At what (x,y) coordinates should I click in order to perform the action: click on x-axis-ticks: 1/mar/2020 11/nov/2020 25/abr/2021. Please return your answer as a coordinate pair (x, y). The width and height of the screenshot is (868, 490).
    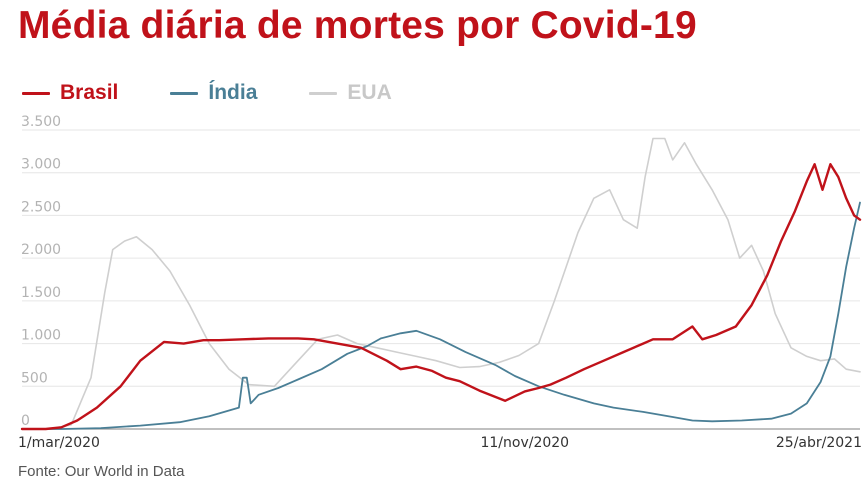
    Looking at the image, I should click on (440, 443).